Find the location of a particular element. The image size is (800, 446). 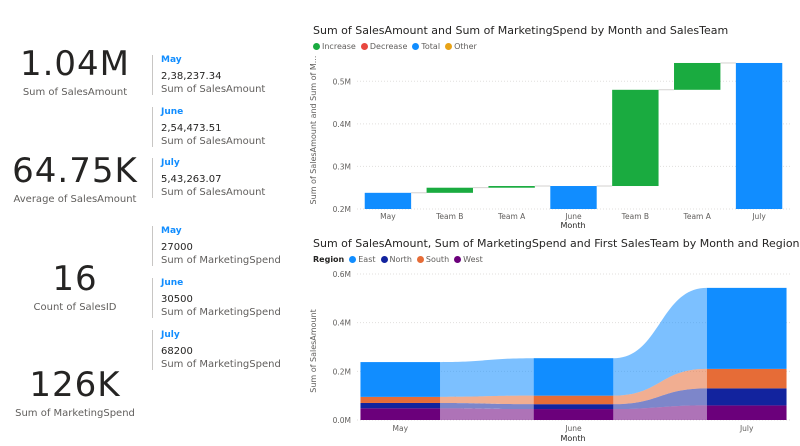

legend-item-decrease: Decrease is located at coordinates (383, 46).